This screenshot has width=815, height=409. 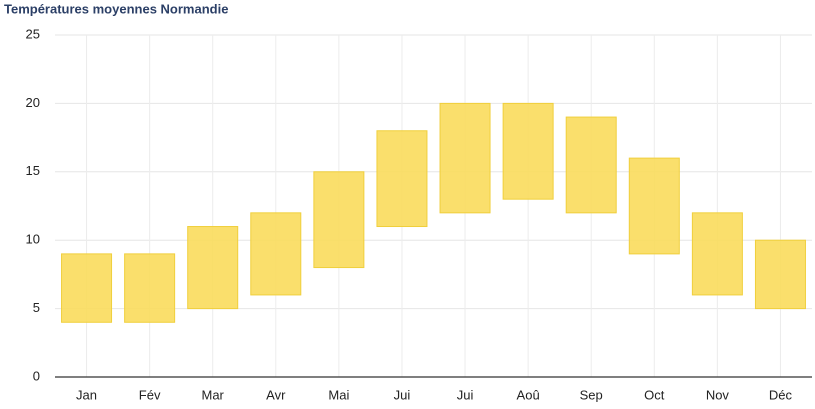 What do you see at coordinates (591, 394) in the screenshot?
I see `x-tick-label: Sep` at bounding box center [591, 394].